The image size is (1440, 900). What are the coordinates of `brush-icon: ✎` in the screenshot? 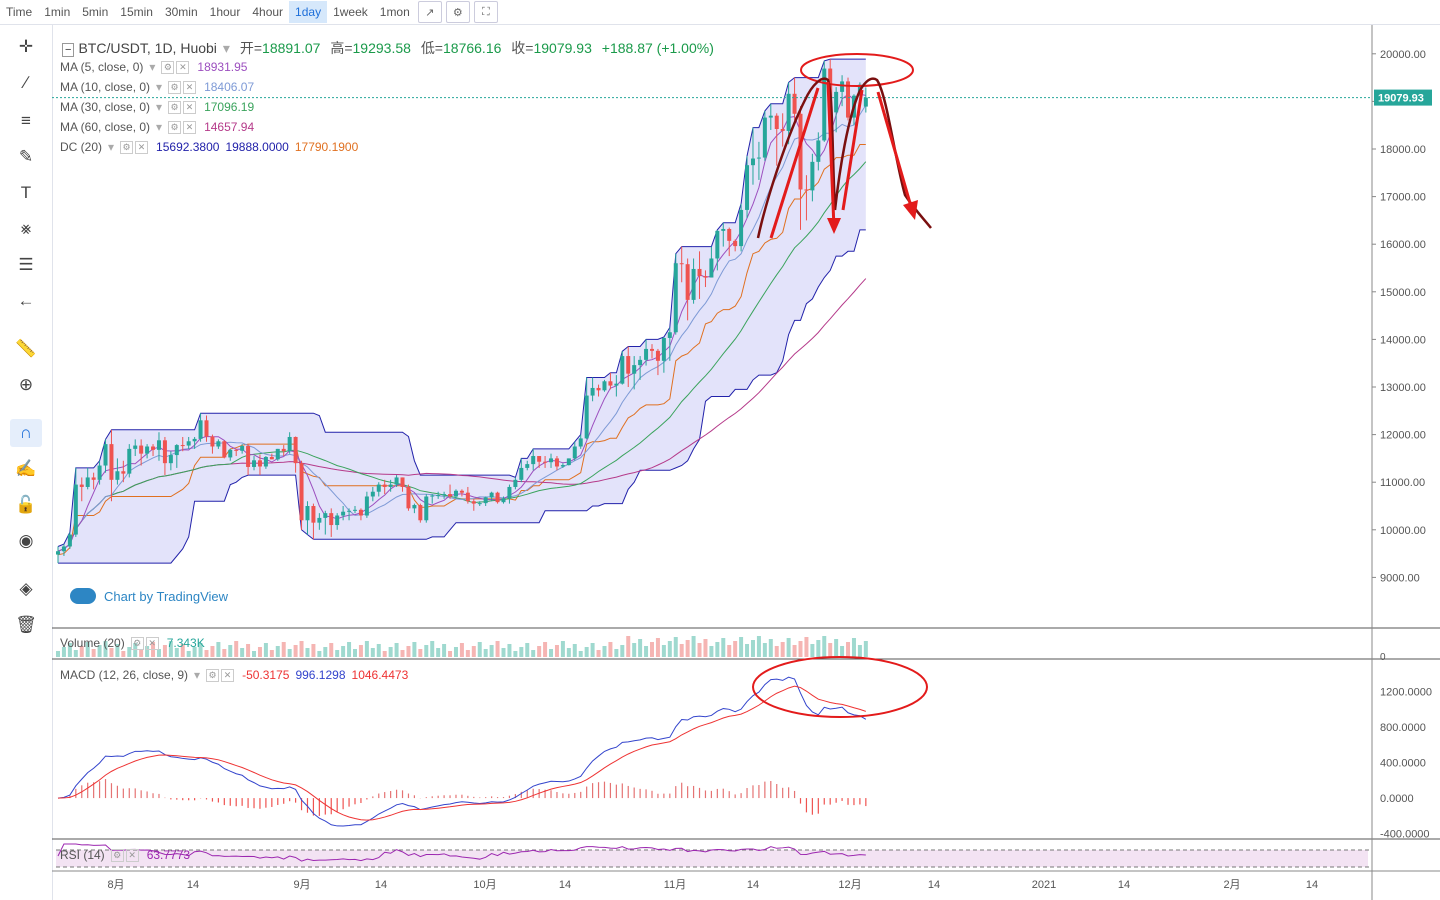 It's located at (26, 156).